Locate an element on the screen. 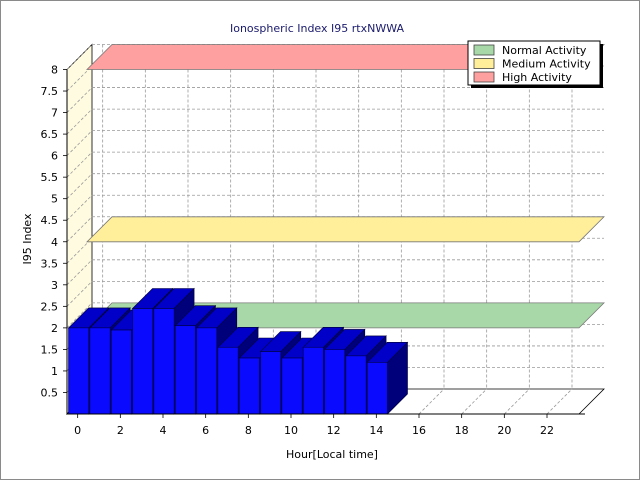  y-tick-label-11: 6 is located at coordinates (54, 156).